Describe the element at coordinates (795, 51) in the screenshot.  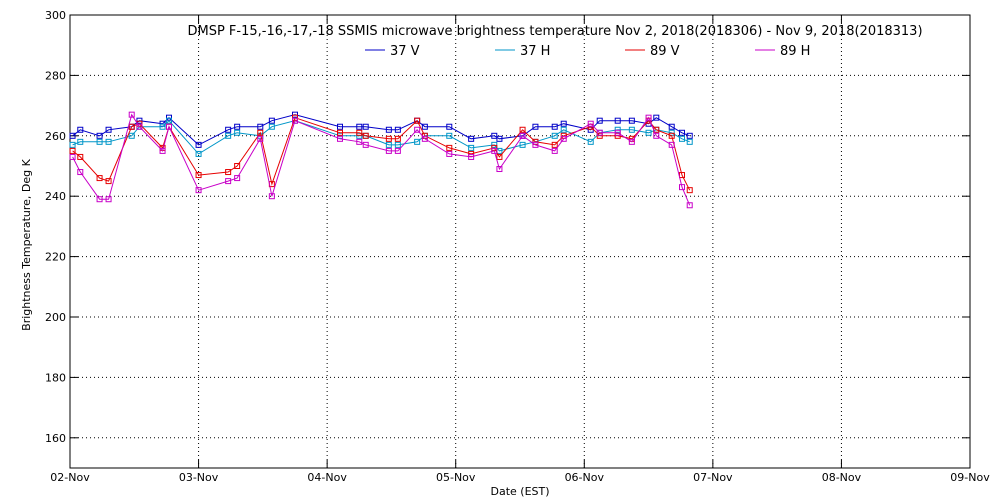
I see `legend-entry: 89 H` at that location.